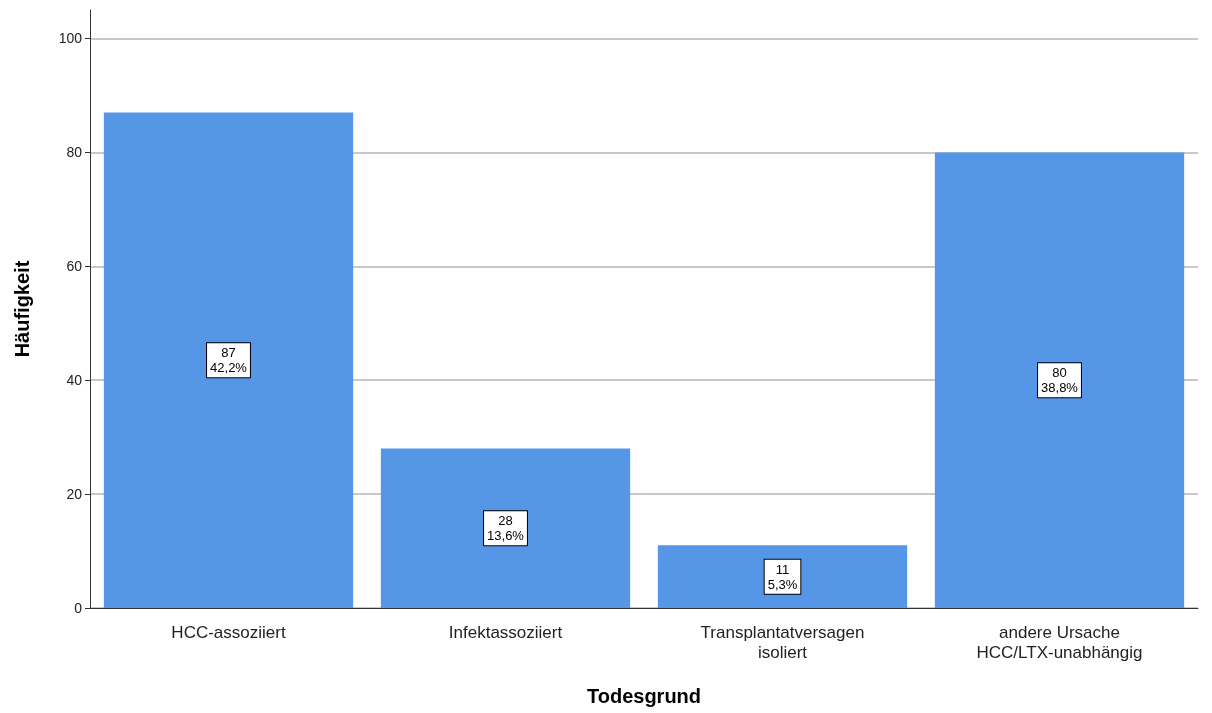 This screenshot has height=713, width=1212. I want to click on x-tick-label: Transplantatversagen isoliert, so click(782, 642).